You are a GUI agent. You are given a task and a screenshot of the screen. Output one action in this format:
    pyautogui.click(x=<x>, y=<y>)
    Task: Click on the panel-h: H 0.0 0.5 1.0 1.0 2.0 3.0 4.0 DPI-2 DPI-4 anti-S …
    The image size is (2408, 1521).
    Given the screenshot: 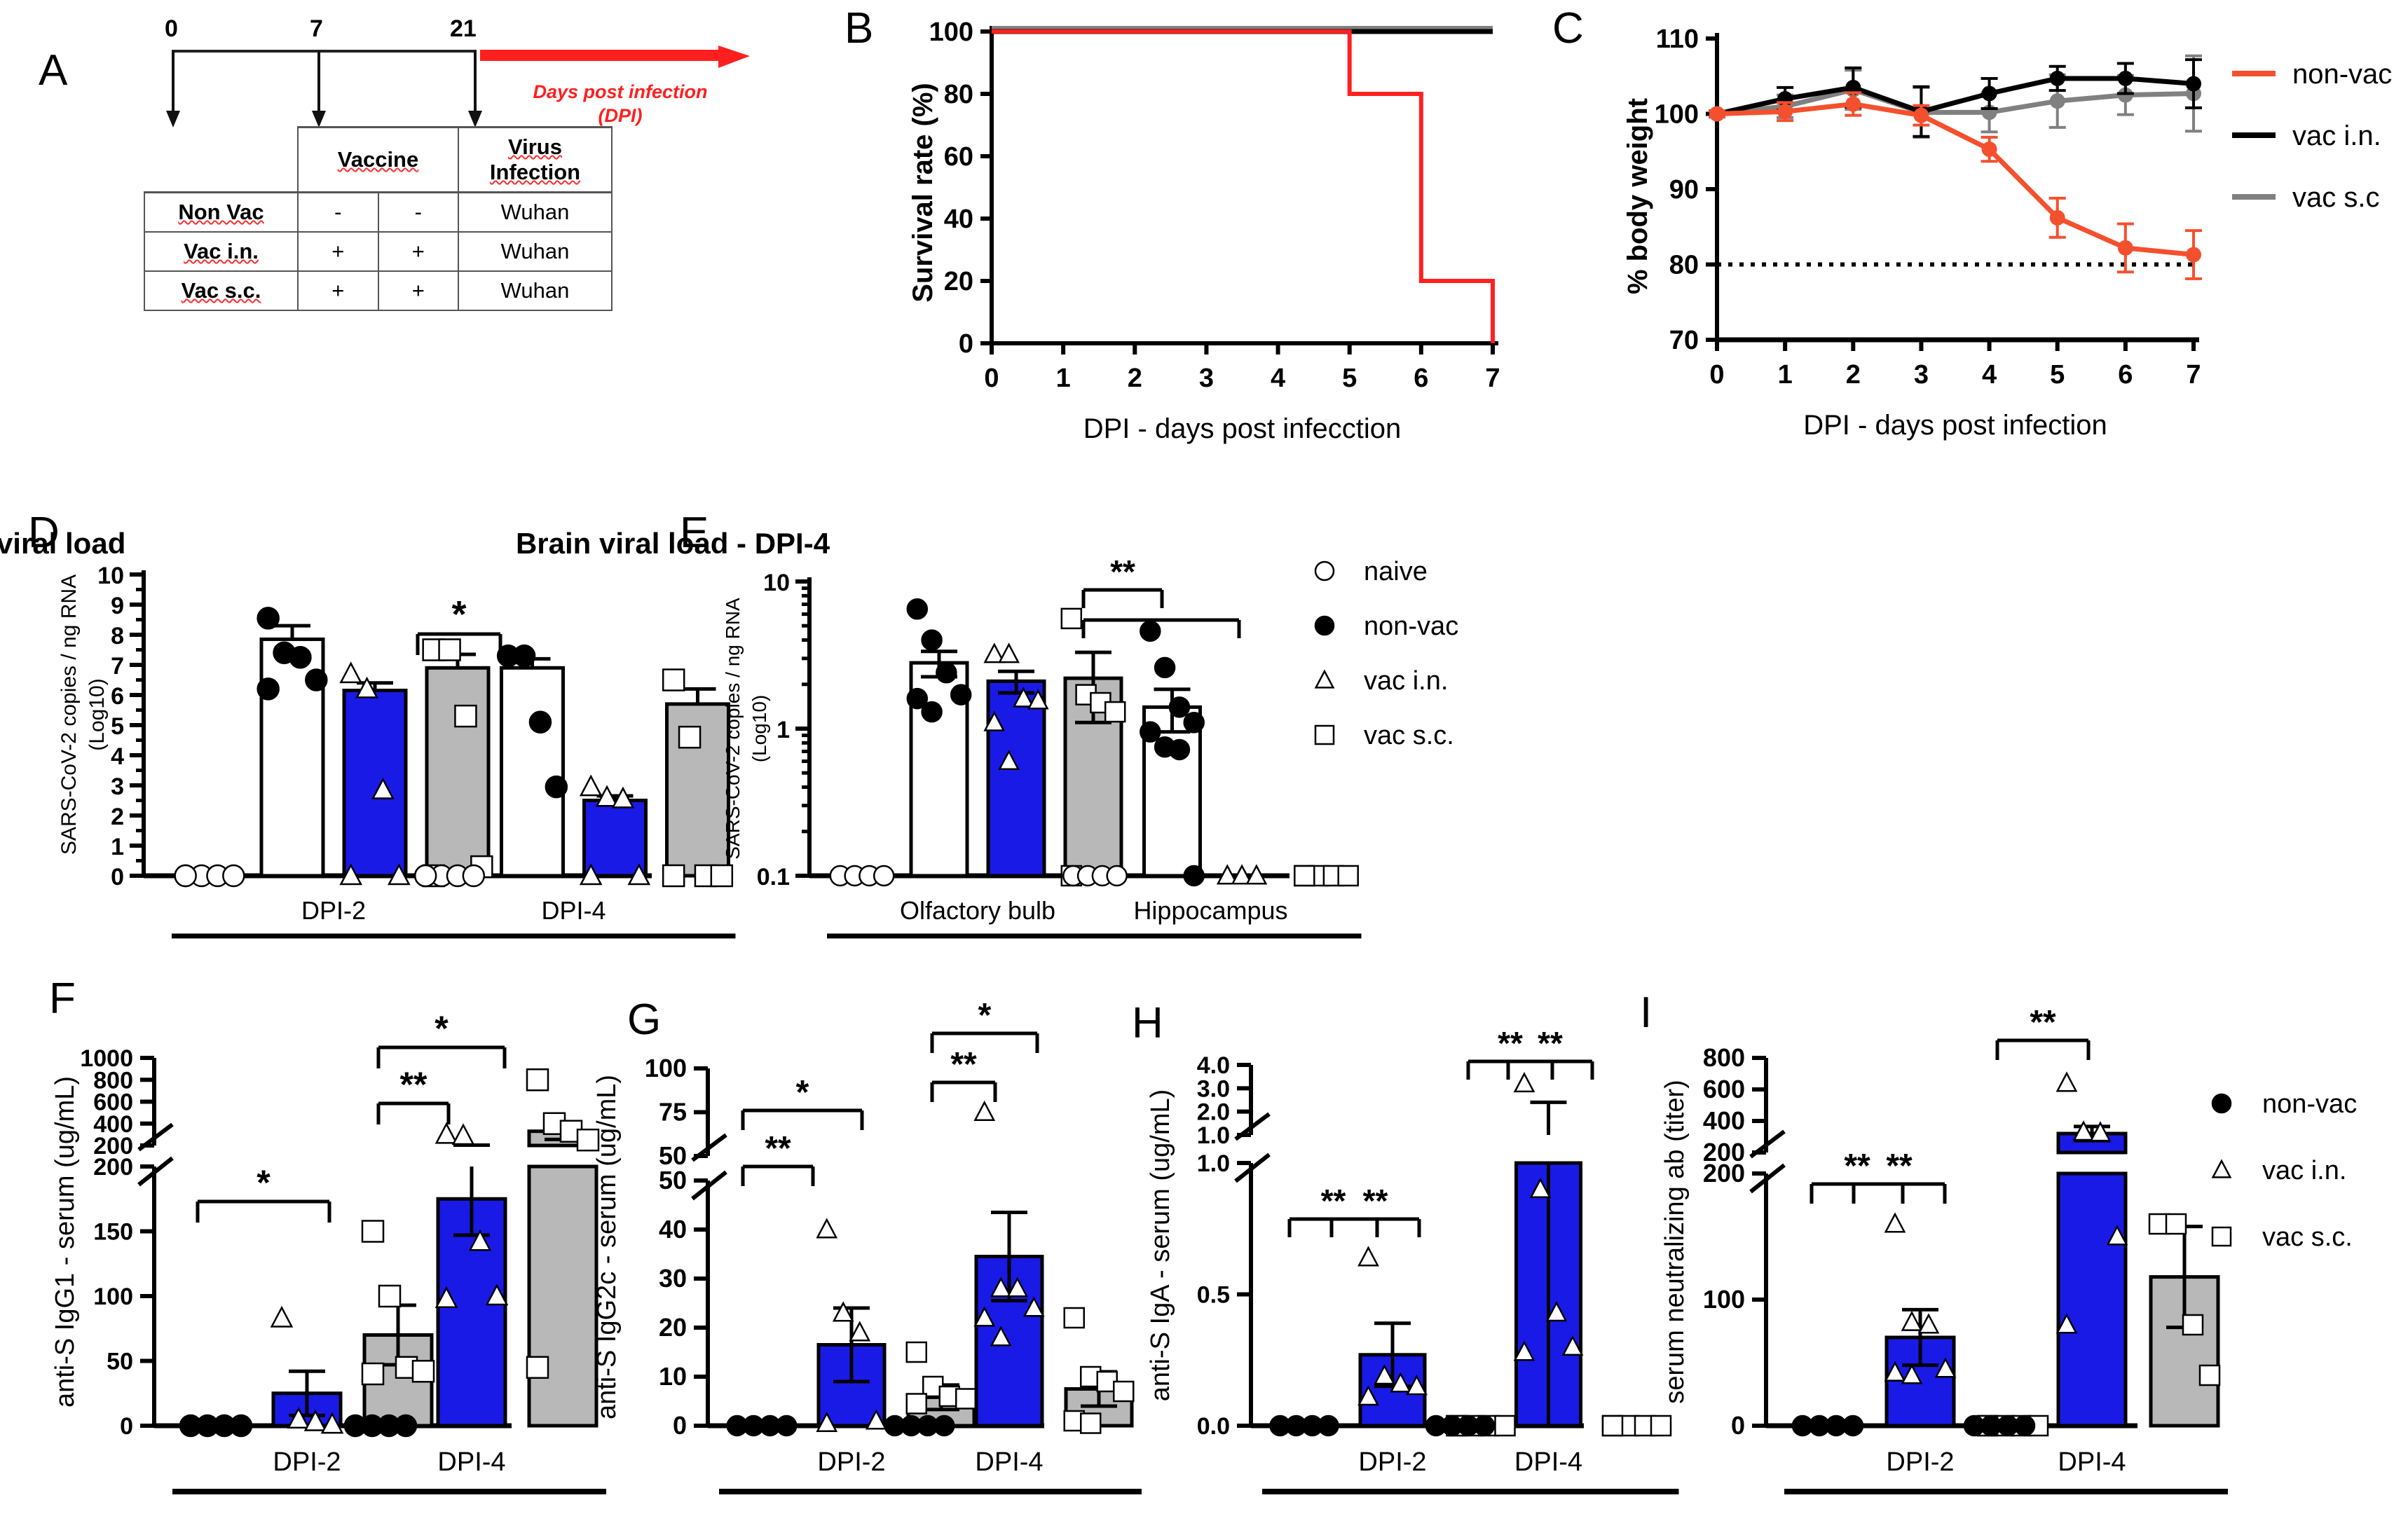 What is the action you would take?
    pyautogui.click(x=1400, y=1240)
    